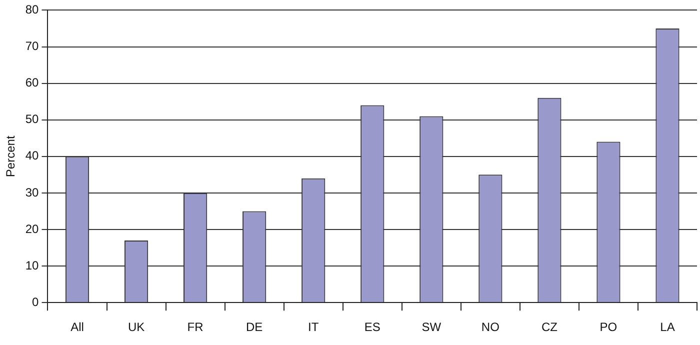 This screenshot has height=345, width=700. I want to click on x-tick-label: UK, so click(136, 327).